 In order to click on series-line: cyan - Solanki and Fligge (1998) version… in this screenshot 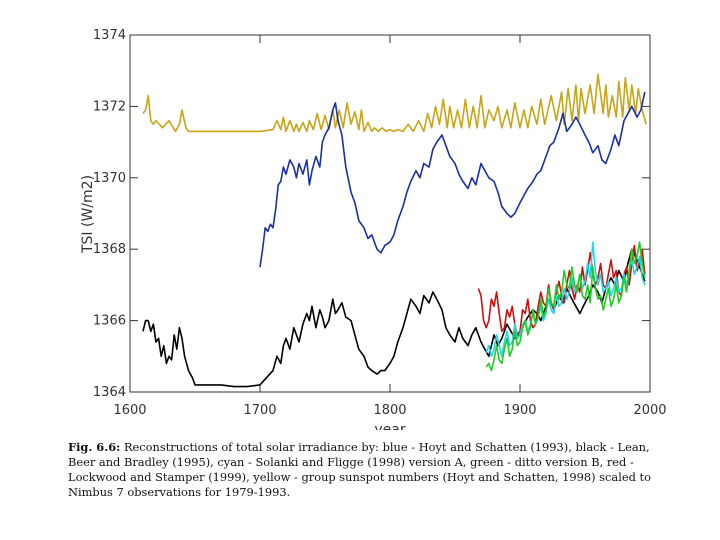, I will do `click(565, 299)`.